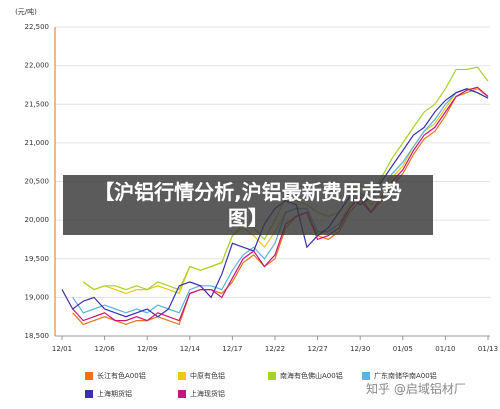 This screenshot has width=500, height=409. What do you see at coordinates (311, 375) in the screenshot?
I see `legend-label: 南海有色佛山A00铝` at bounding box center [311, 375].